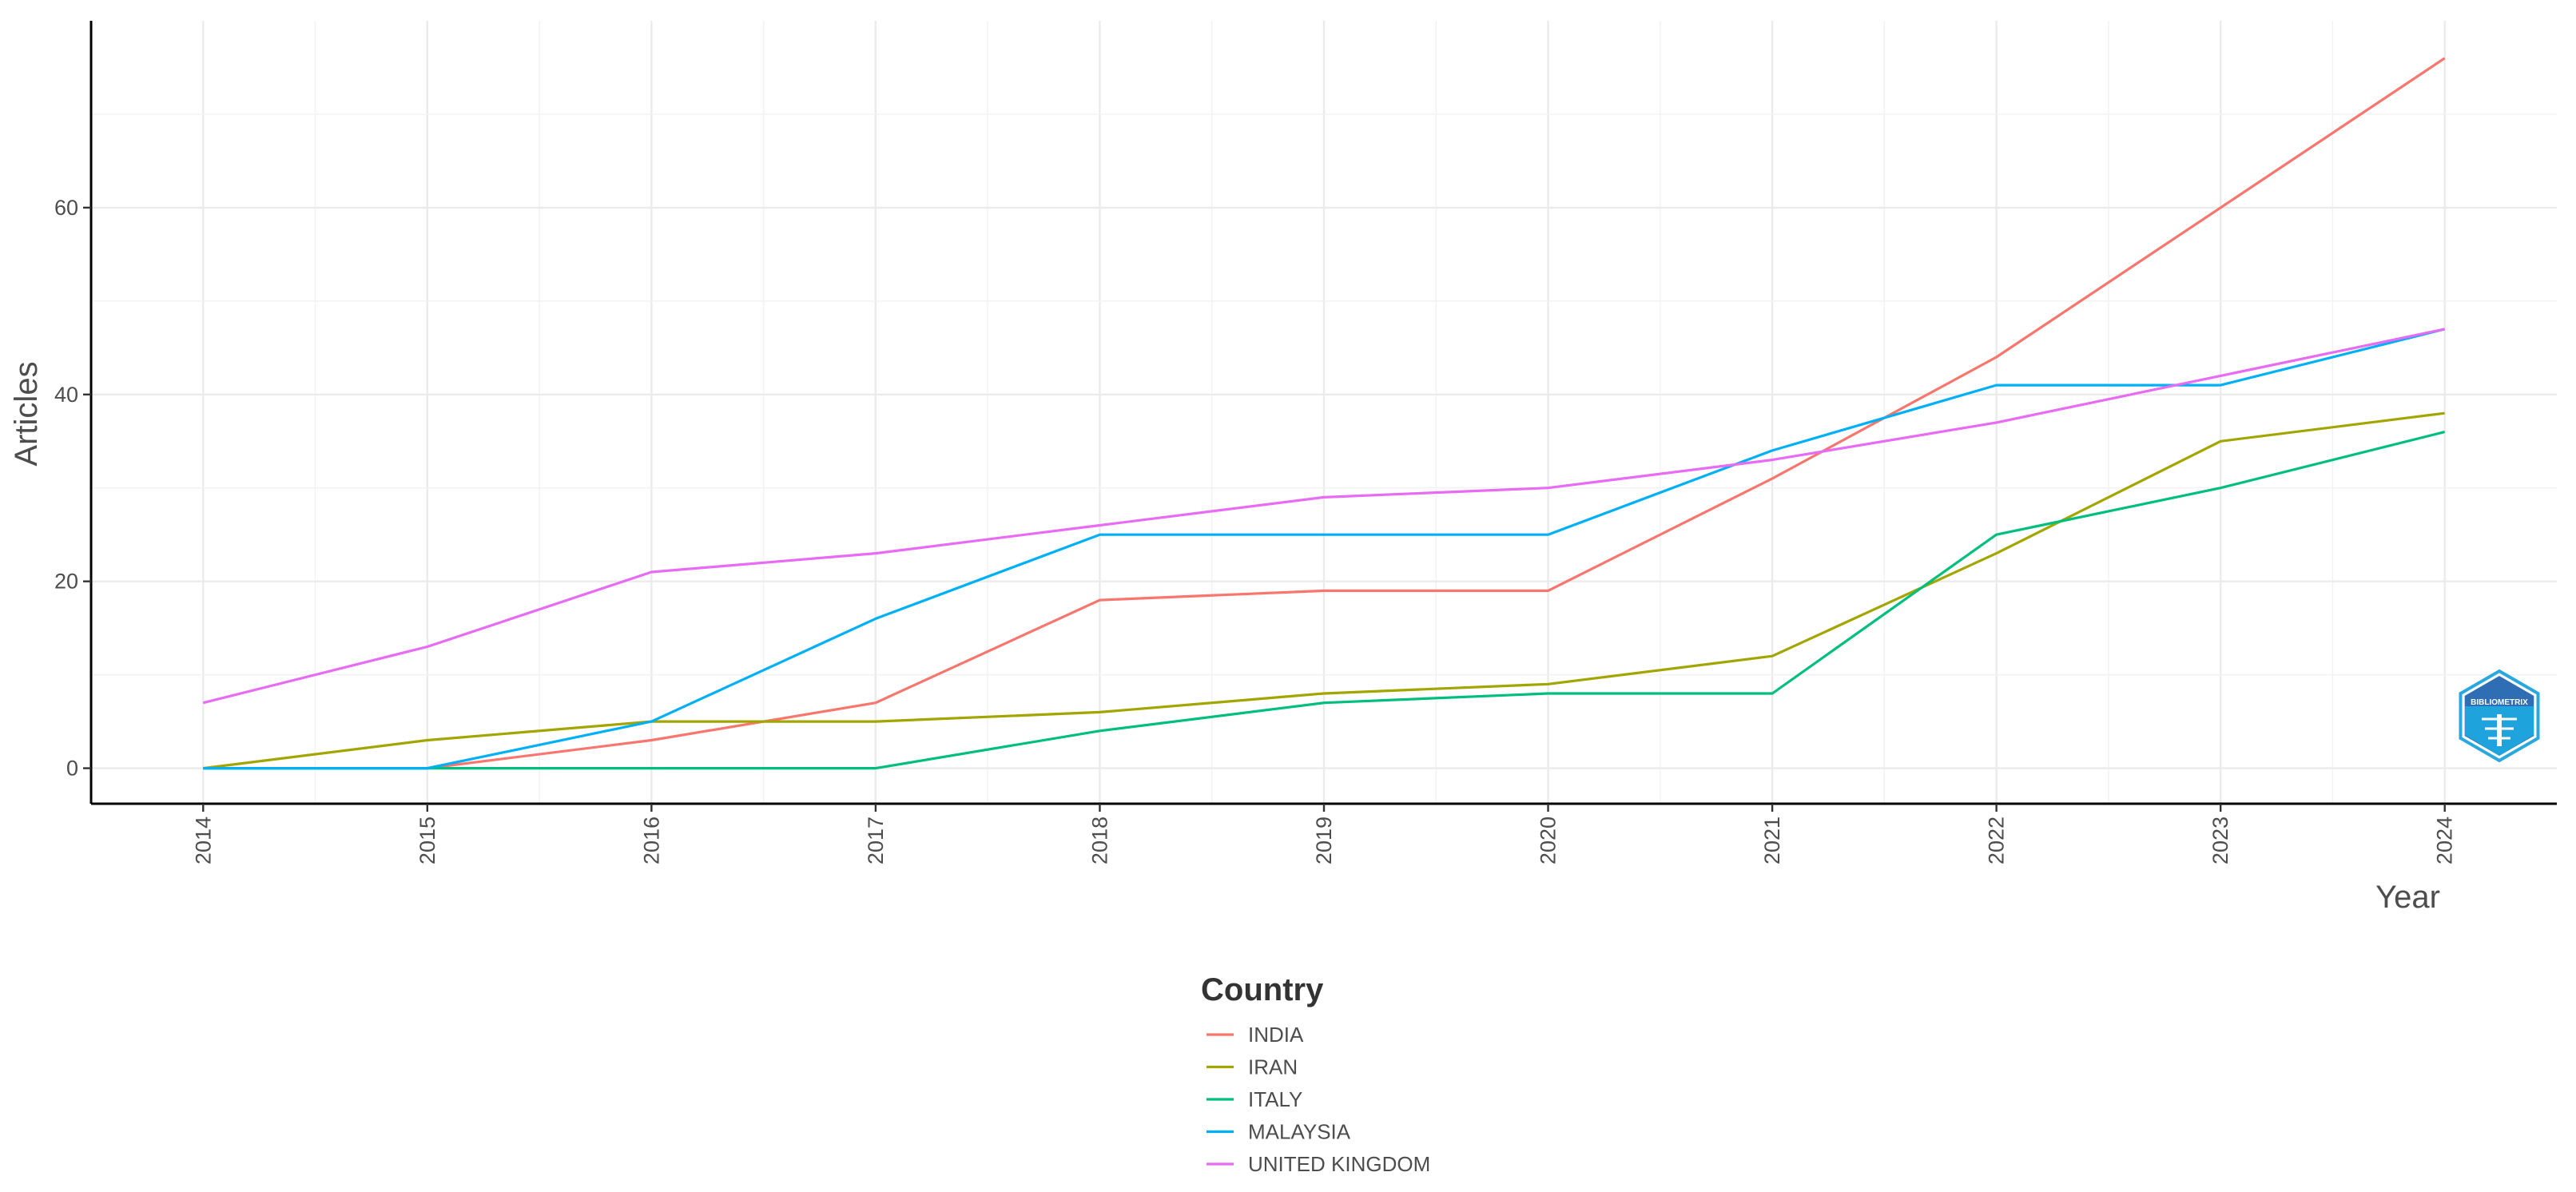 The height and width of the screenshot is (1192, 2576). I want to click on legend-label: ITALY, so click(1275, 1099).